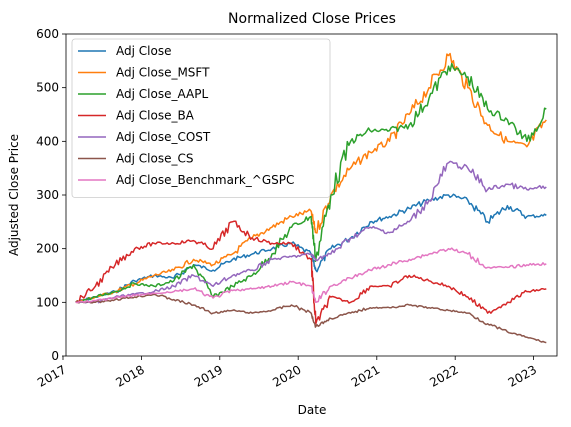 The image size is (571, 427). What do you see at coordinates (47, 141) in the screenshot?
I see `y-tick-label: 400` at bounding box center [47, 141].